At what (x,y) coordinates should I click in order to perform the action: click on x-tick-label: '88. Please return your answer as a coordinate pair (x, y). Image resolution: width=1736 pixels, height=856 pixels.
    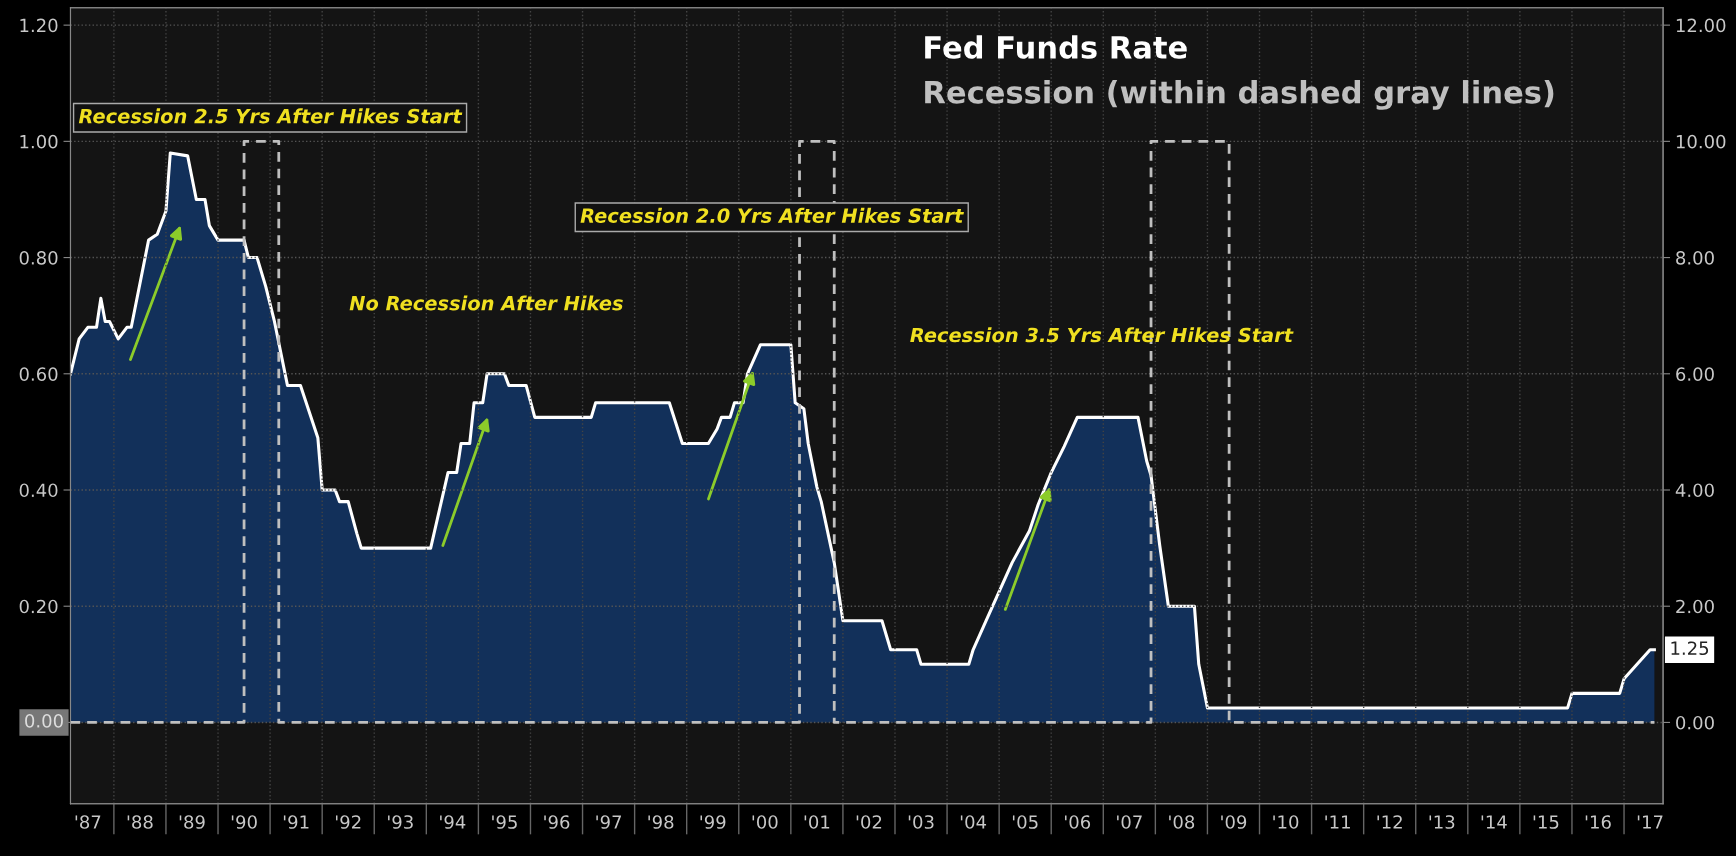
    Looking at the image, I should click on (140, 822).